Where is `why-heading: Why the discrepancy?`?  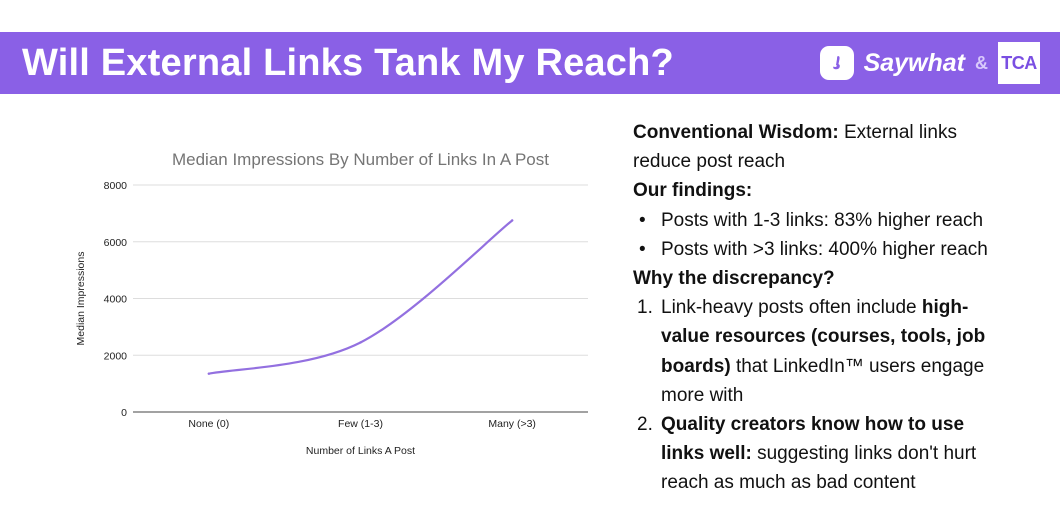 why-heading: Why the discrepancy? is located at coordinates (833, 278).